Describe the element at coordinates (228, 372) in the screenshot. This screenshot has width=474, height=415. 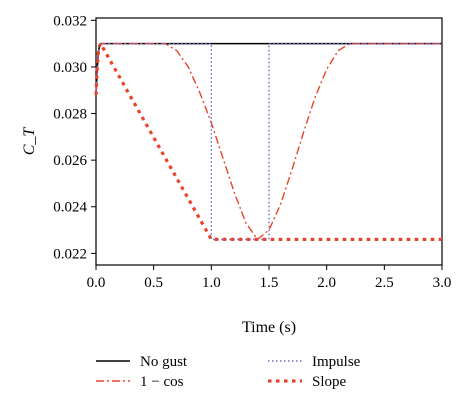
I see `legend: No gust 1 − cos Impulse Slope` at that location.